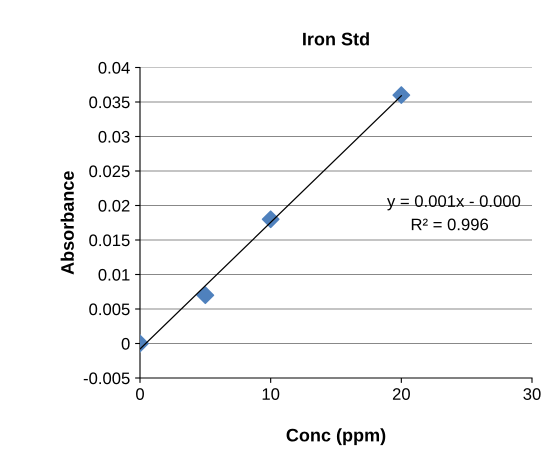  Describe the element at coordinates (450, 224) in the screenshot. I see `annotation: R² = 0.996` at that location.